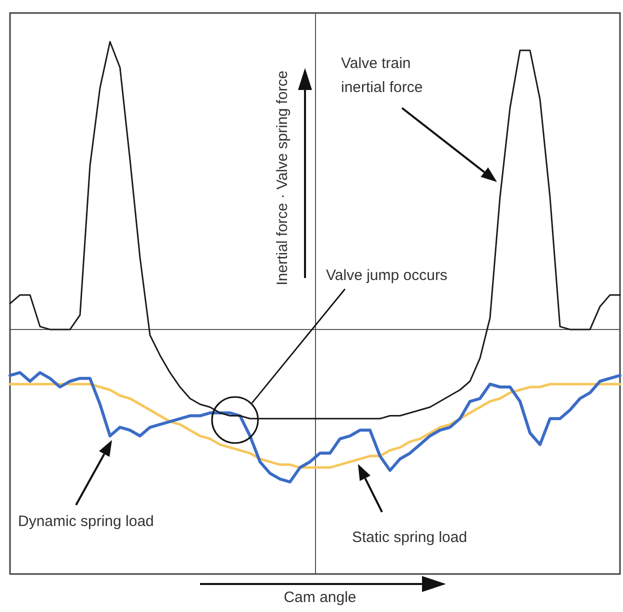 This screenshot has height=612, width=623. What do you see at coordinates (387, 276) in the screenshot?
I see `annotation: Valve jump occurs` at bounding box center [387, 276].